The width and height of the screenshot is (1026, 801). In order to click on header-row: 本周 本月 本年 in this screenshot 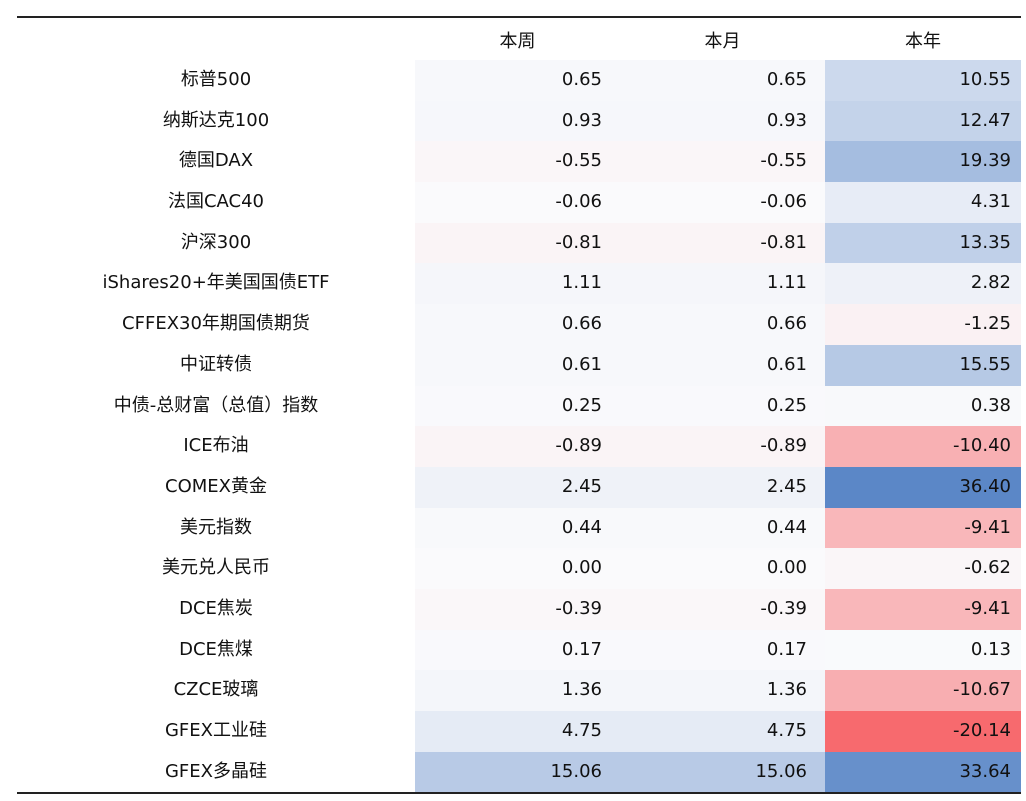, I will do `click(519, 39)`.